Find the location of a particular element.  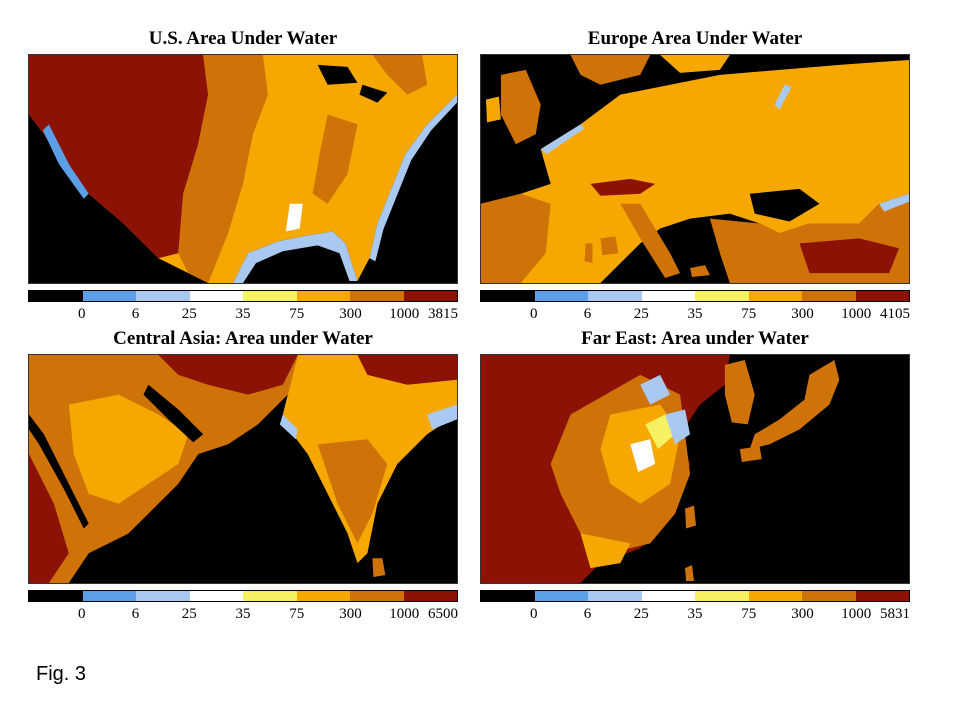

map-central-asia is located at coordinates (243, 469).